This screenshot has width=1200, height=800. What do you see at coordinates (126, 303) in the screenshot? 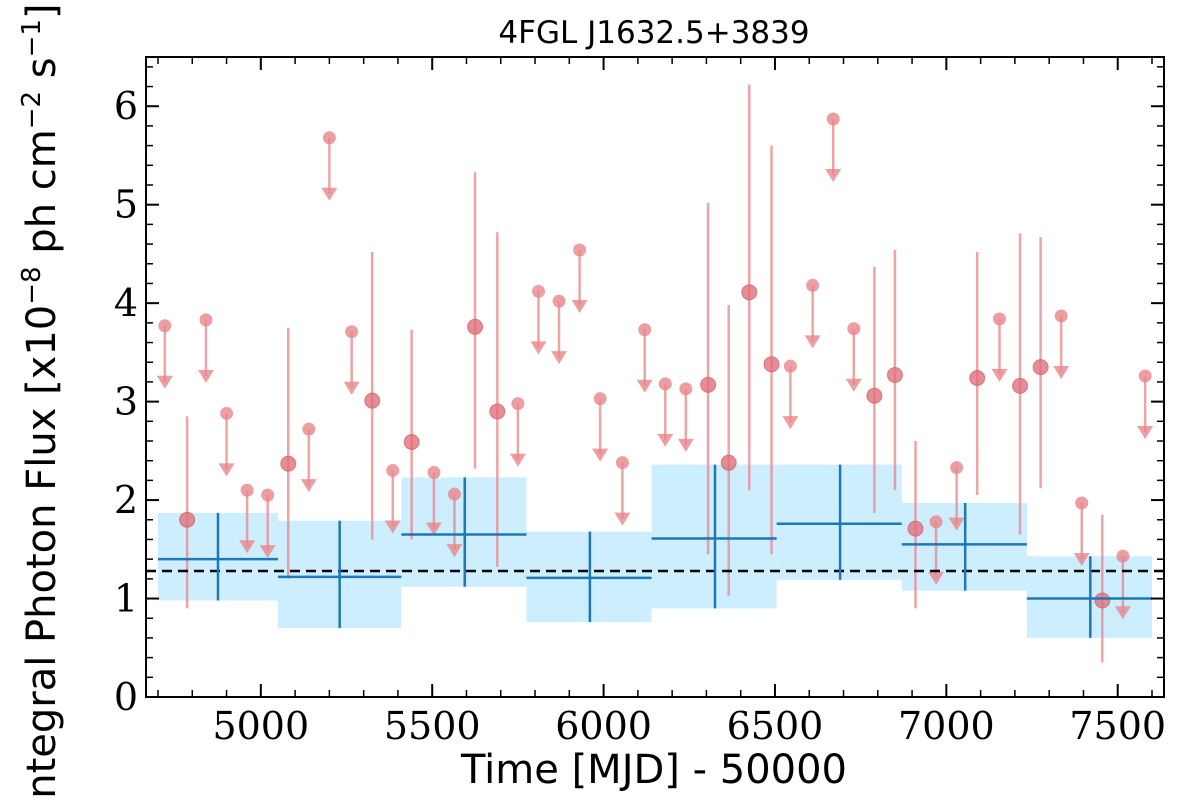
I see `y-tick-label: 4` at bounding box center [126, 303].